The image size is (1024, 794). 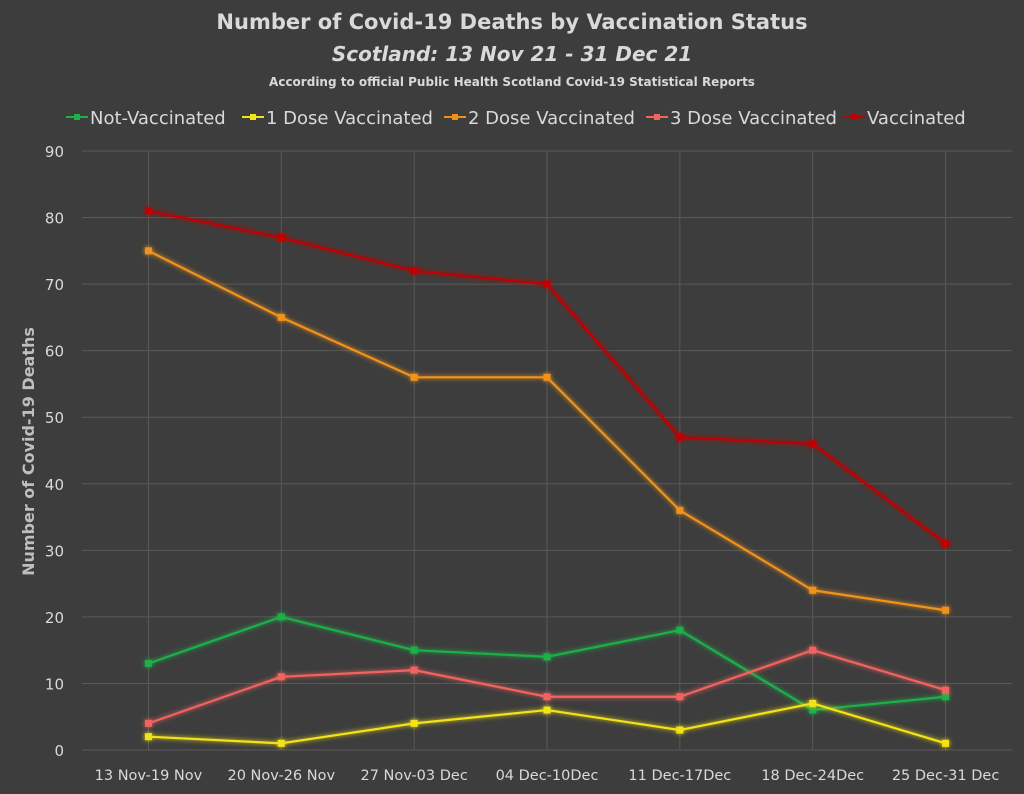 I want to click on x-tick-label: 27 Nov-03 Dec, so click(x=413, y=776).